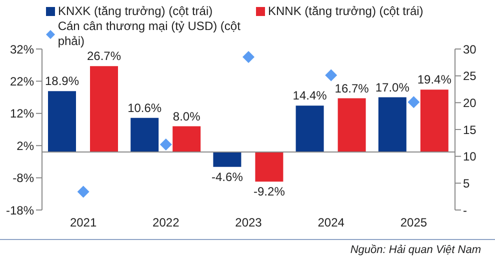  Describe the element at coordinates (470, 76) in the screenshot. I see `y2-tick-label: 25` at that location.